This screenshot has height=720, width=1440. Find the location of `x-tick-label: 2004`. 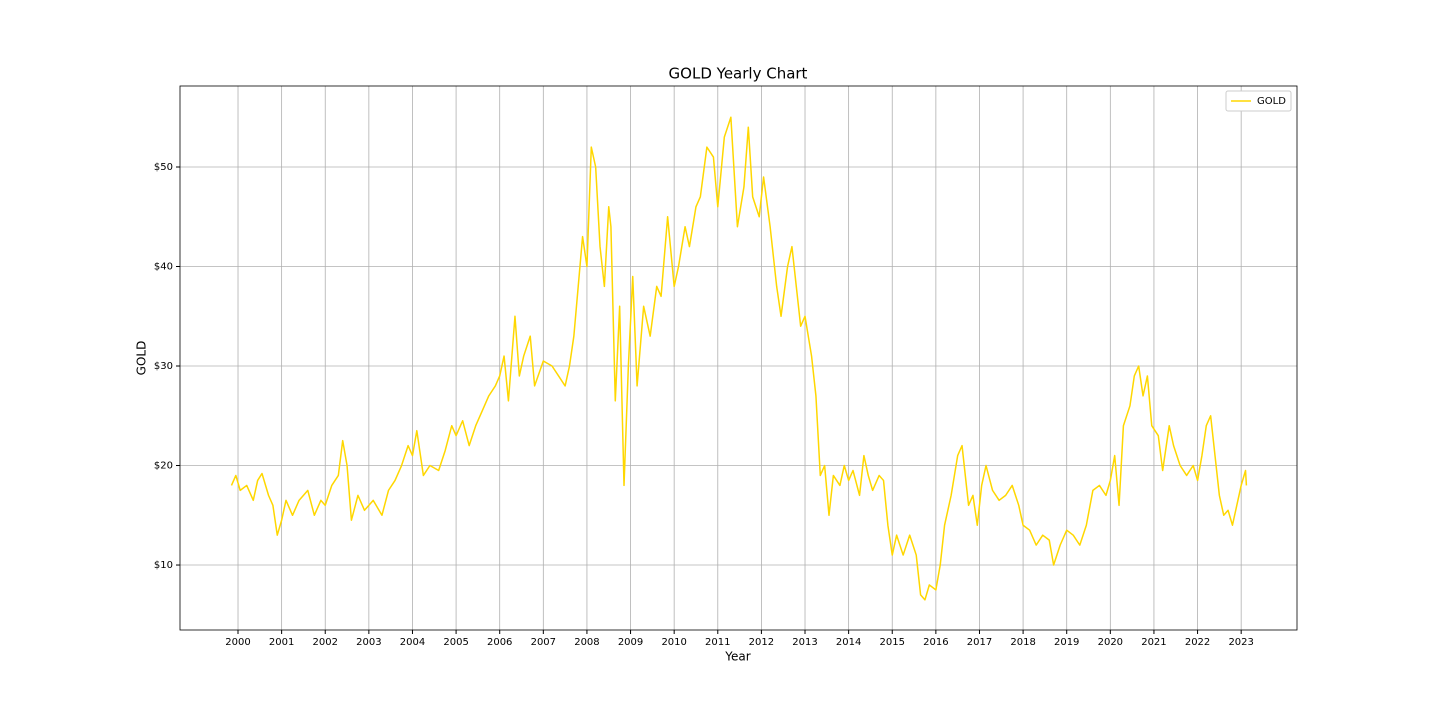

x-tick-label: 2004 is located at coordinates (412, 642).